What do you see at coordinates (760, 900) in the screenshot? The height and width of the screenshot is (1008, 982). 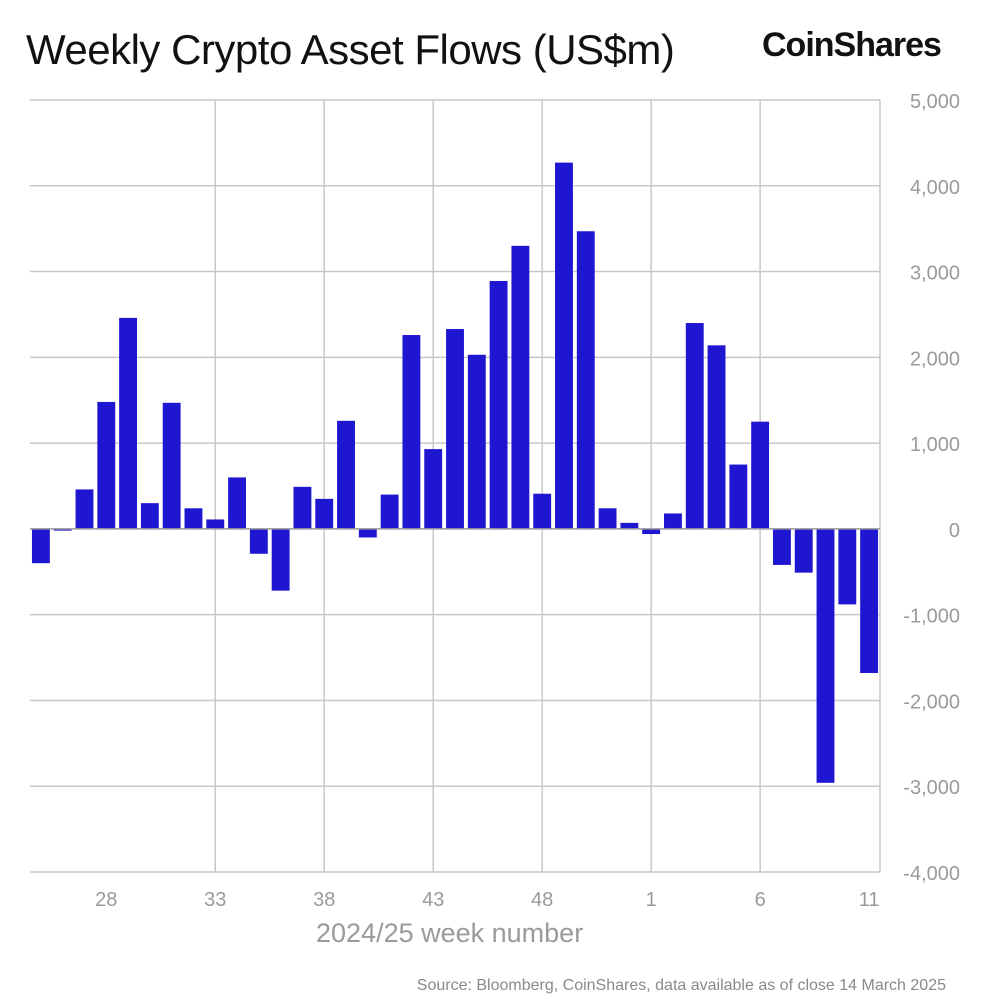 I see `x-tick-label: 6` at bounding box center [760, 900].